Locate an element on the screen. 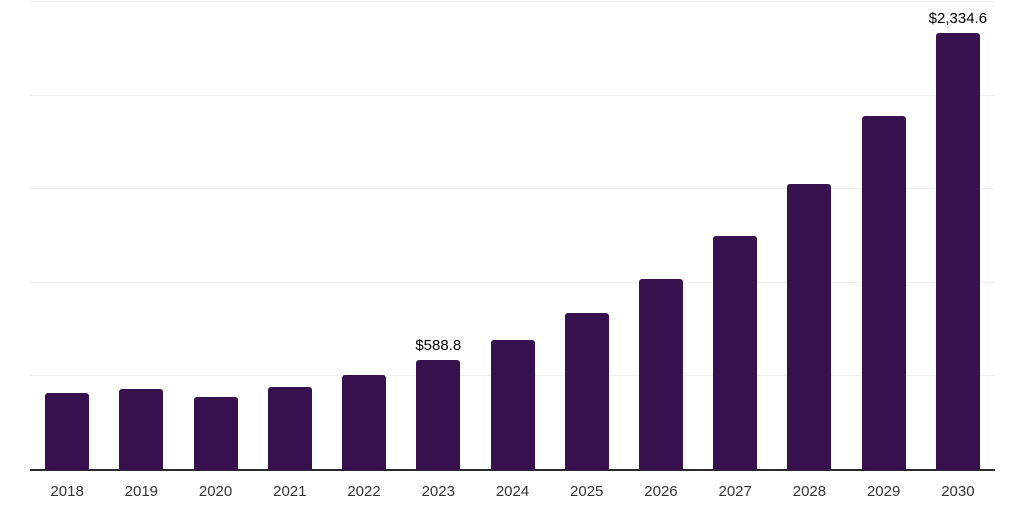  bar-2027 is located at coordinates (735, 353).